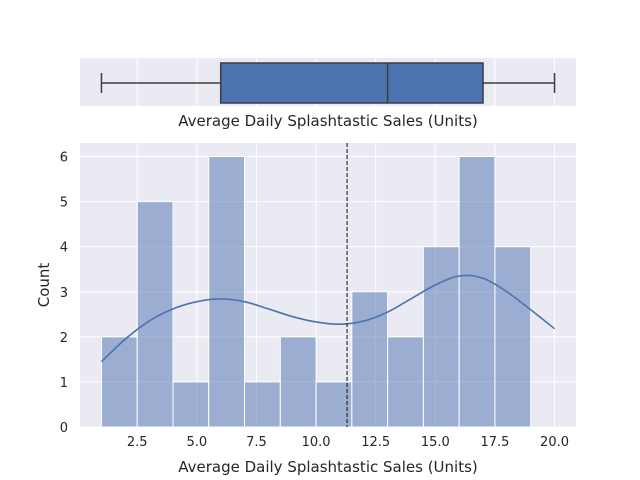 The height and width of the screenshot is (480, 640). I want to click on histogram-y-tick-label: 0, so click(64, 428).